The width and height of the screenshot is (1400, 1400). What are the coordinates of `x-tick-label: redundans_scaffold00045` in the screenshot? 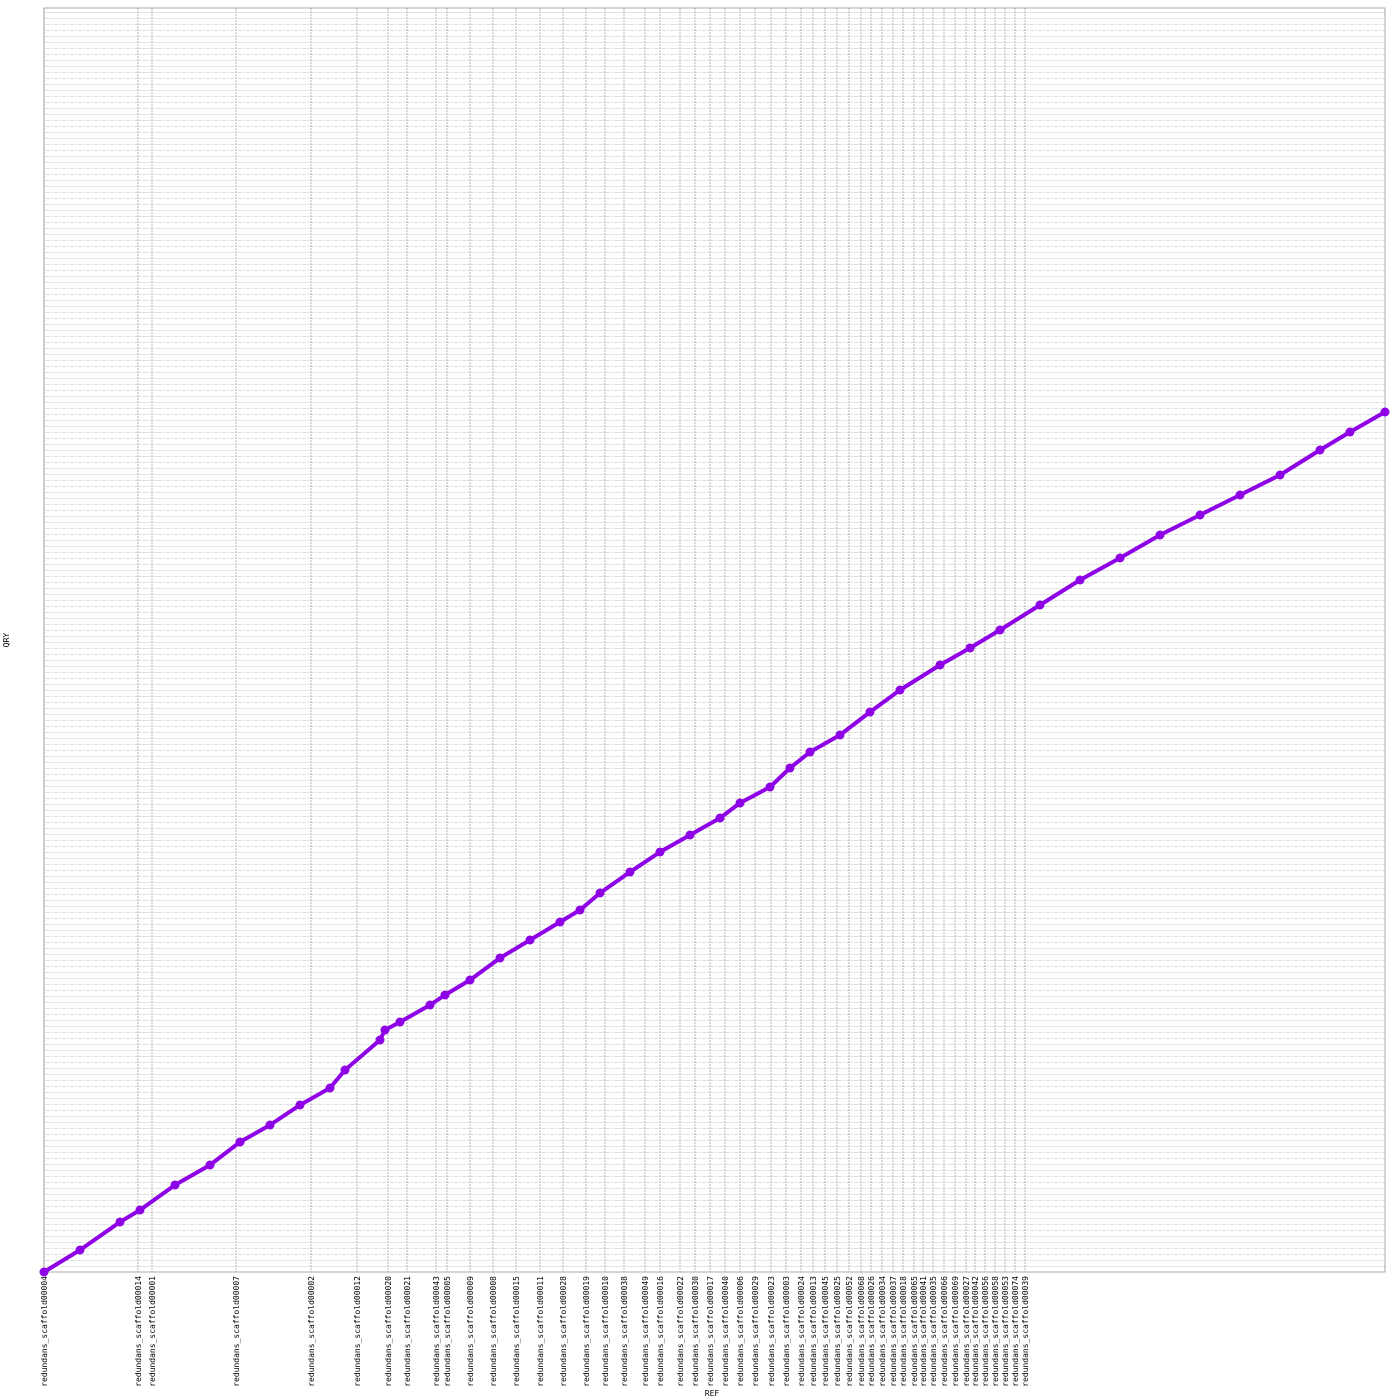 It's located at (825, 1331).